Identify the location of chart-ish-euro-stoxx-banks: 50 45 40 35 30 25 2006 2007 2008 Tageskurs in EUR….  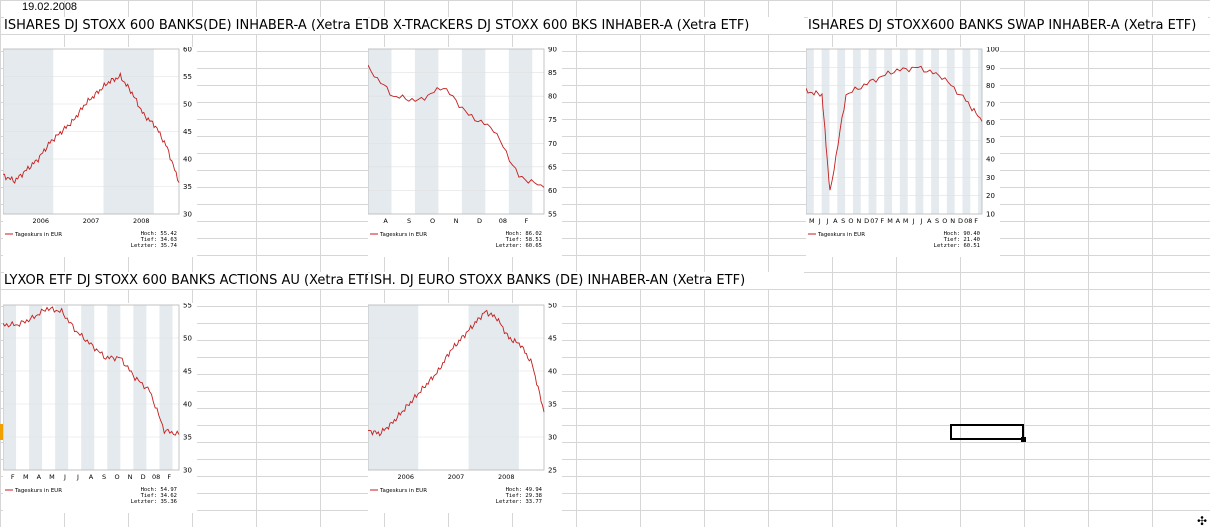
(465, 408).